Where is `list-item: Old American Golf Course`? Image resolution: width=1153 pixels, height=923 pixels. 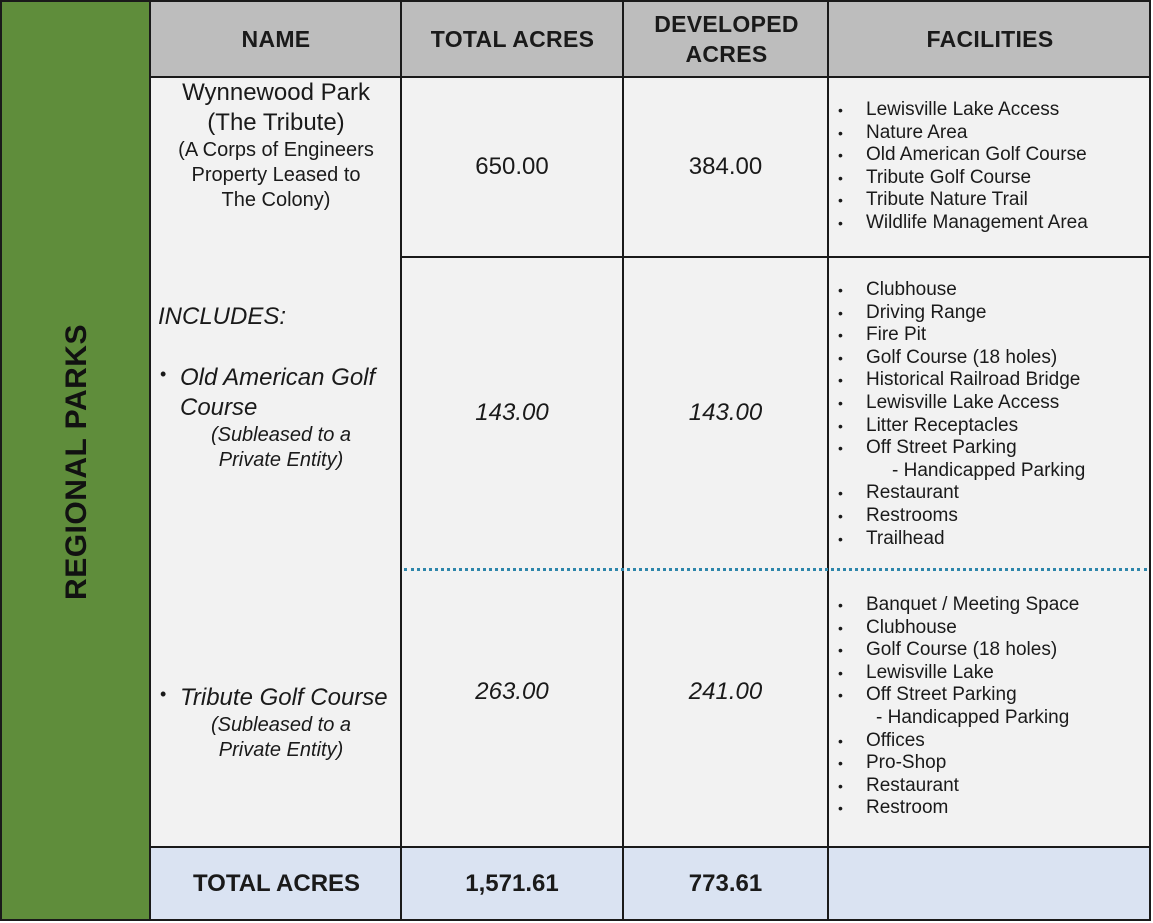
list-item: Old American Golf Course is located at coordinates (963, 155).